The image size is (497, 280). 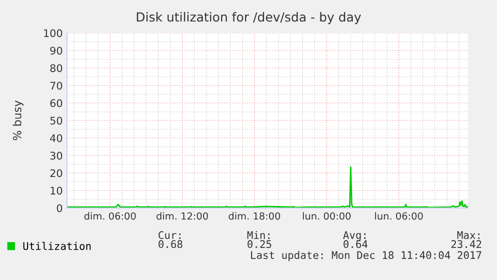 What do you see at coordinates (466, 244) in the screenshot?
I see `text: 23.42` at bounding box center [466, 244].